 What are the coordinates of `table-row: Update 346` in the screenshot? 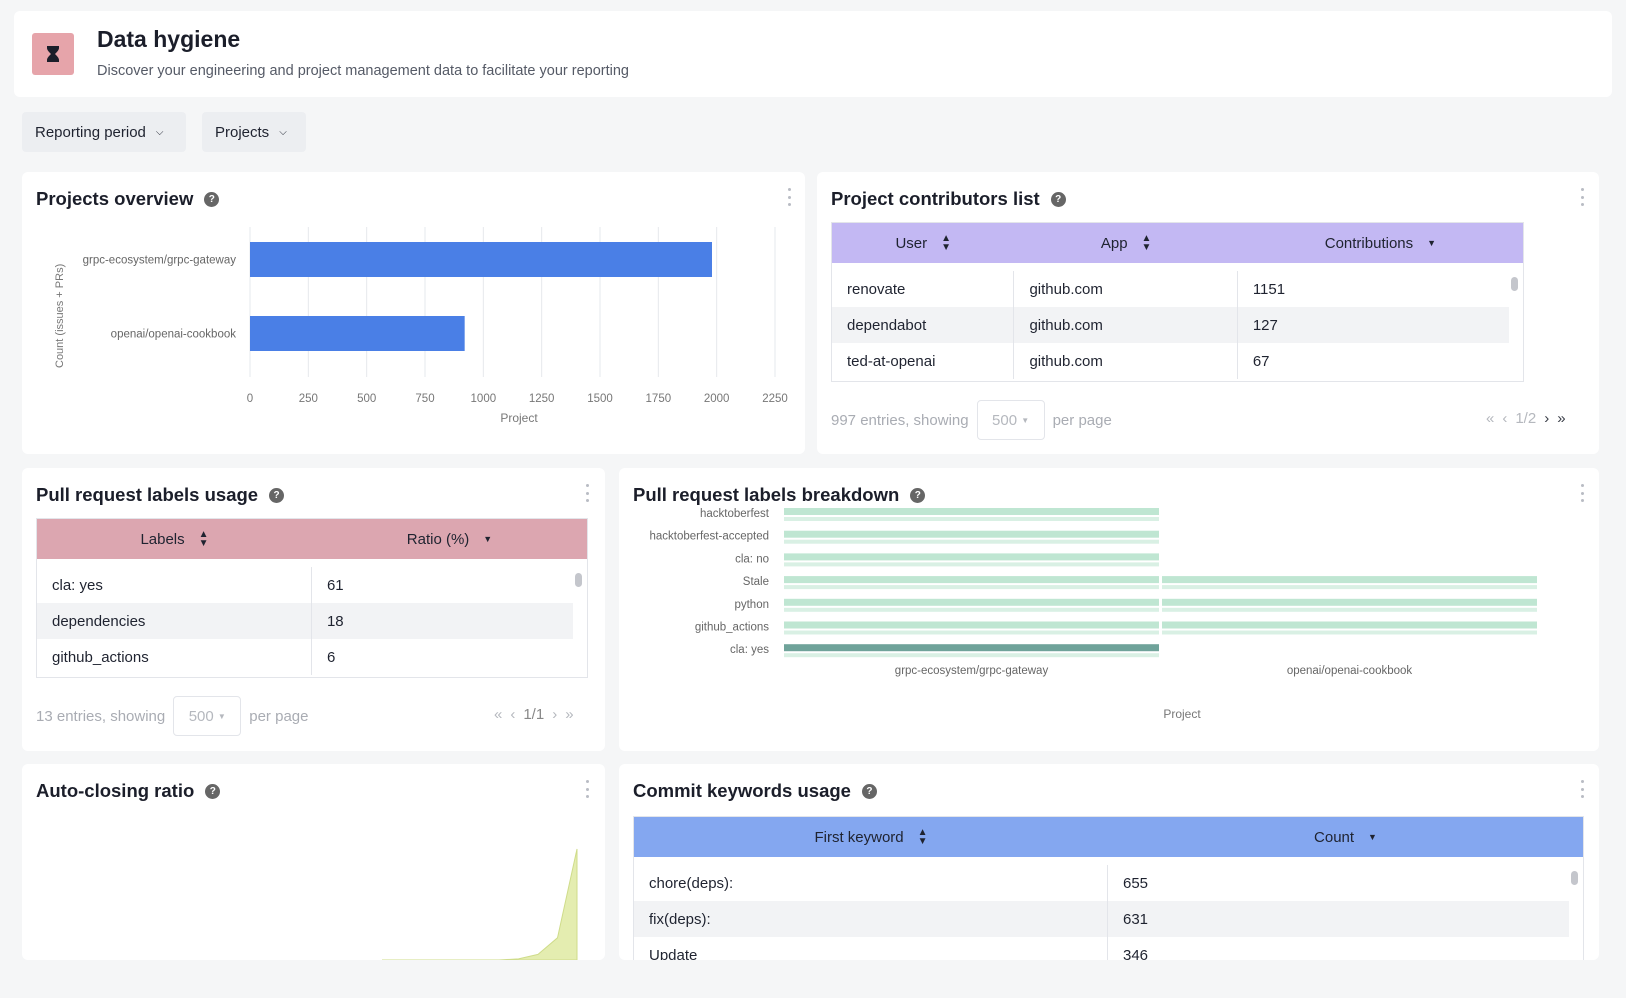 It's located at (1101, 948).